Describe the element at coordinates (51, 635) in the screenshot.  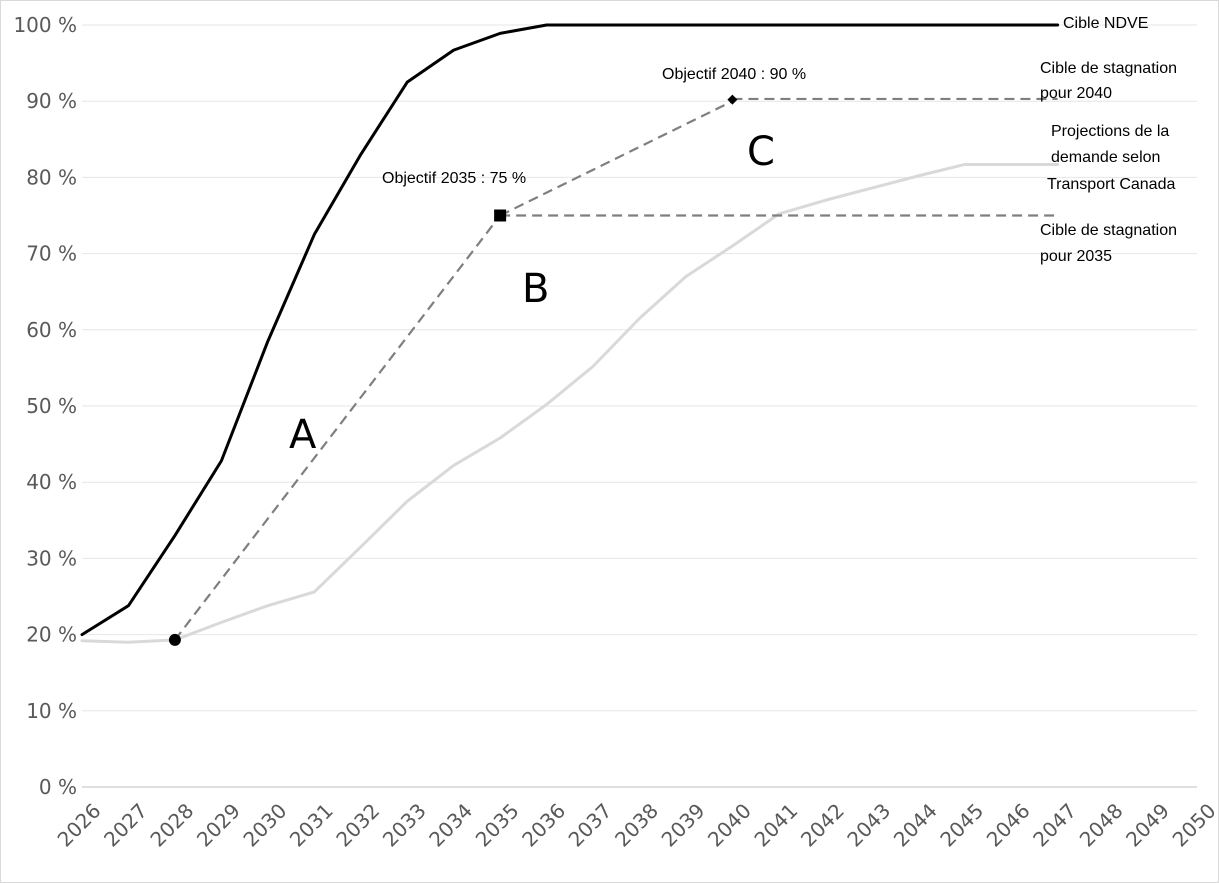
I see `y-tick-label: 20 %` at that location.